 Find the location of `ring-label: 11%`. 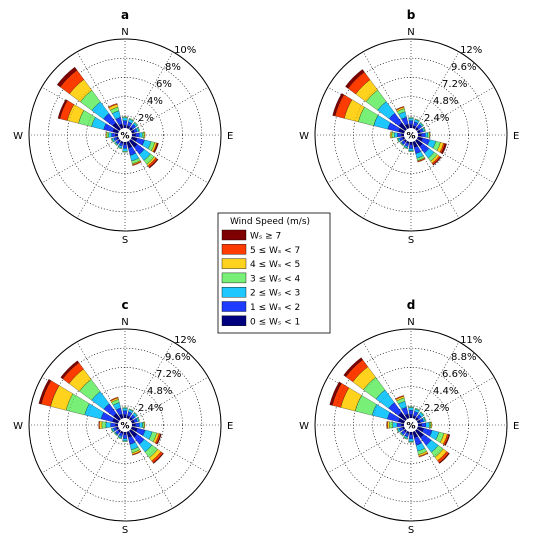

ring-label: 11% is located at coordinates (471, 340).